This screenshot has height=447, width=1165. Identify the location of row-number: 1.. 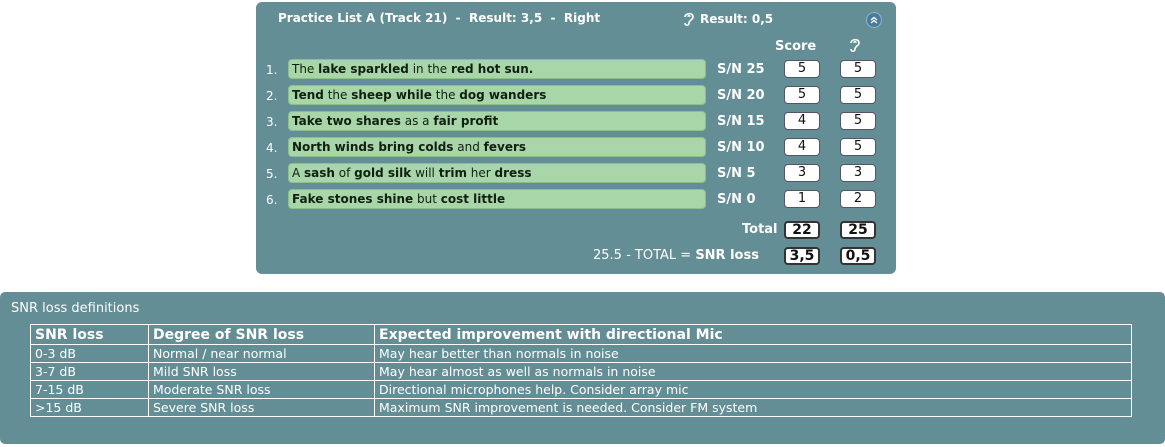
(272, 70).